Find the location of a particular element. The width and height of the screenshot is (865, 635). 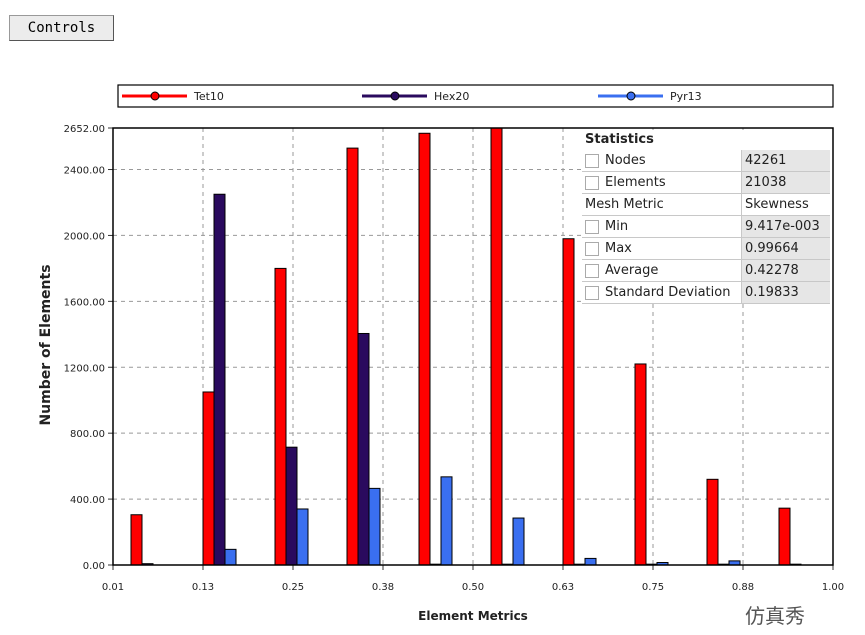

stats-value: 0.99664 is located at coordinates (785, 248).